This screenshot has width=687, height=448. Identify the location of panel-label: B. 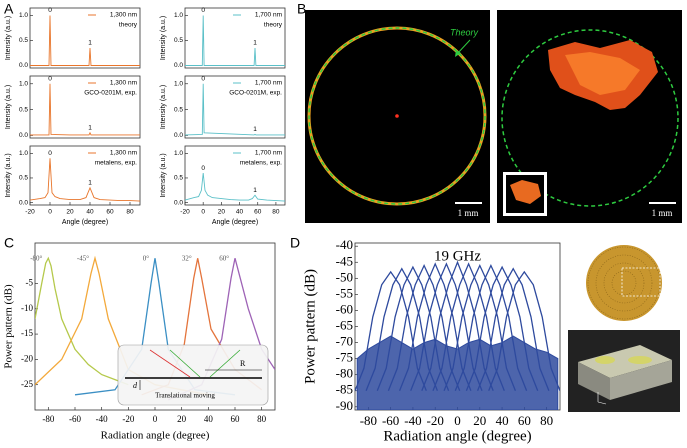
(301, 9).